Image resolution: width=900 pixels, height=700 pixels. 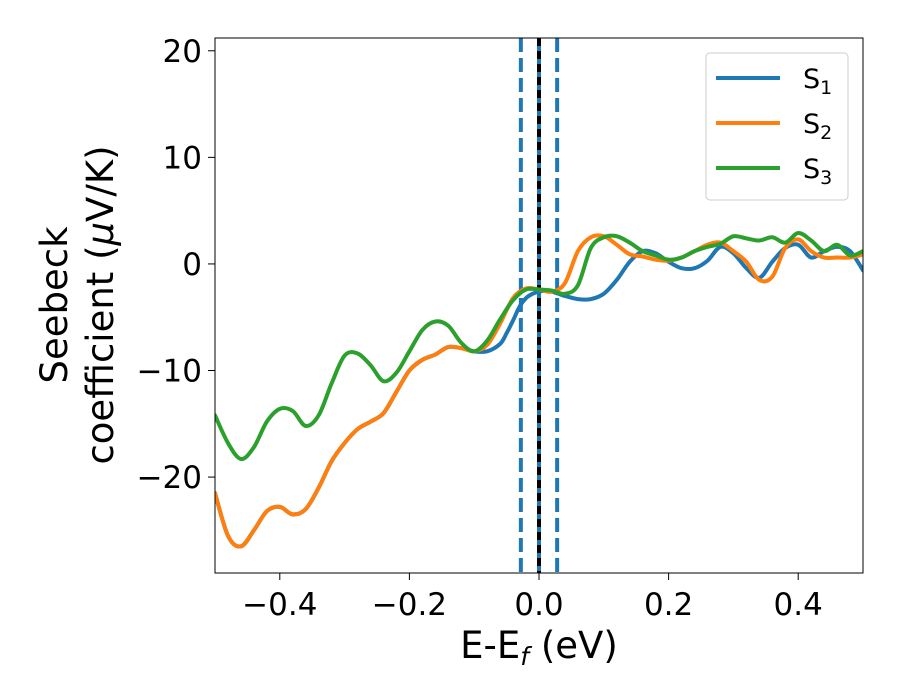 What do you see at coordinates (668, 605) in the screenshot?
I see `x-tick-label: 0.2` at bounding box center [668, 605].